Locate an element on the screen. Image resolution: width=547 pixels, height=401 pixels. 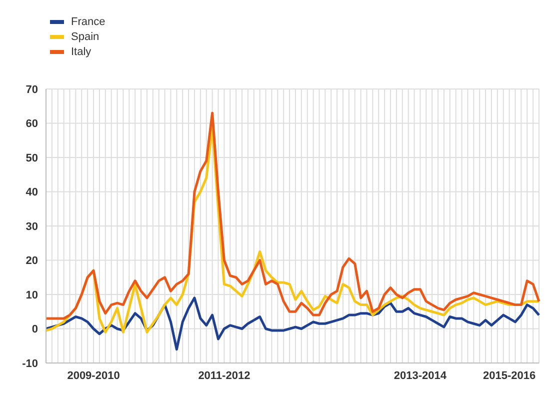
y-tick-label: 30 is located at coordinates (32, 226).